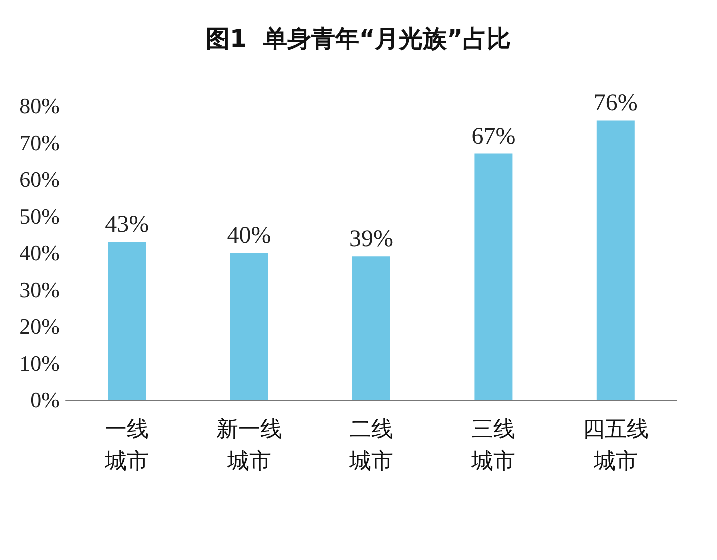 Image resolution: width=717 pixels, height=560 pixels. What do you see at coordinates (493, 446) in the screenshot?
I see `x-tick-label: 三线城市` at bounding box center [493, 446].